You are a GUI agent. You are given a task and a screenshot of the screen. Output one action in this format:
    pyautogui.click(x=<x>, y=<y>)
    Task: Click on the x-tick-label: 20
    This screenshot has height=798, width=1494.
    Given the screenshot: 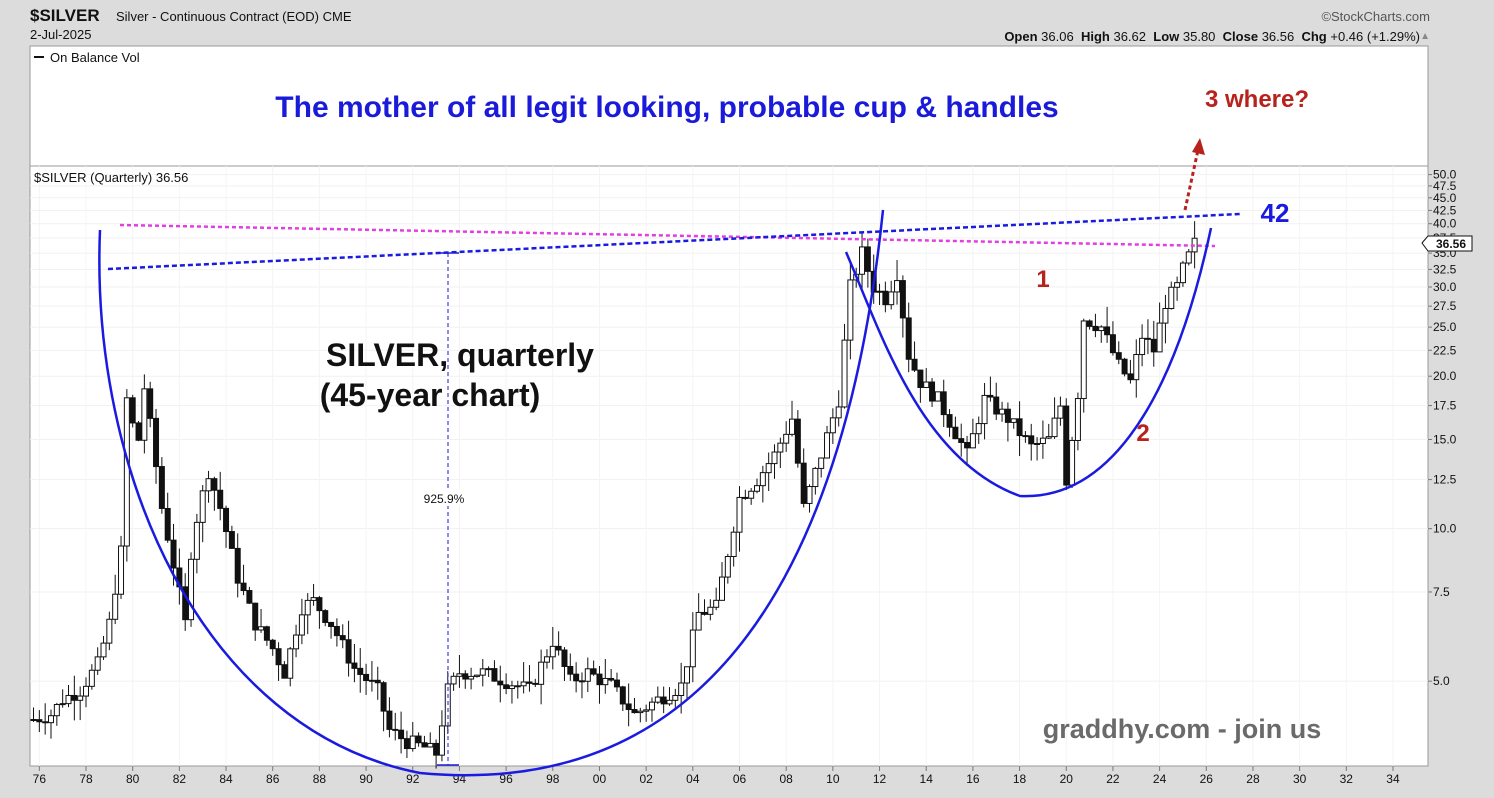 What is the action you would take?
    pyautogui.click(x=1067, y=779)
    